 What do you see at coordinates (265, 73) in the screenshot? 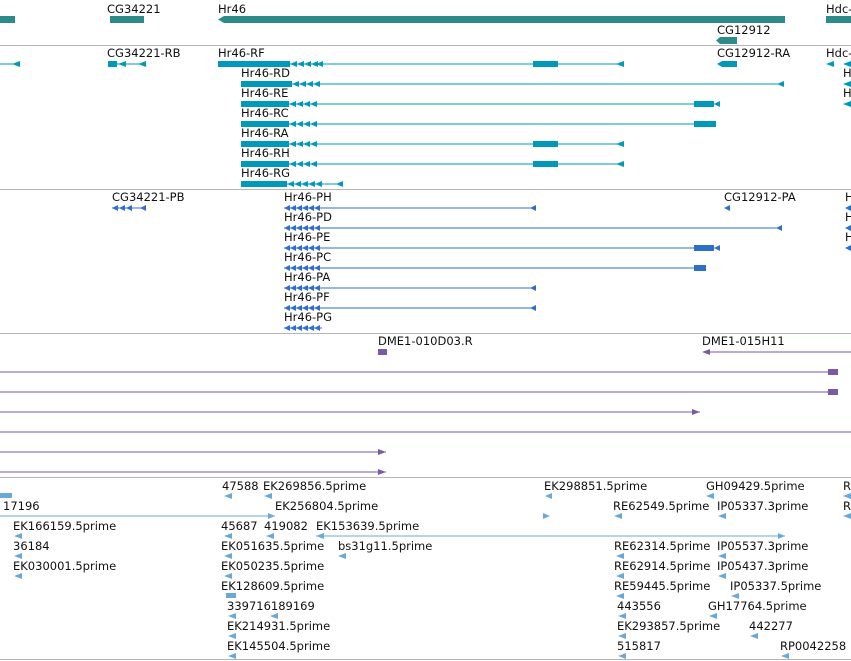
I see `transcript-label: Hr46-RD` at bounding box center [265, 73].